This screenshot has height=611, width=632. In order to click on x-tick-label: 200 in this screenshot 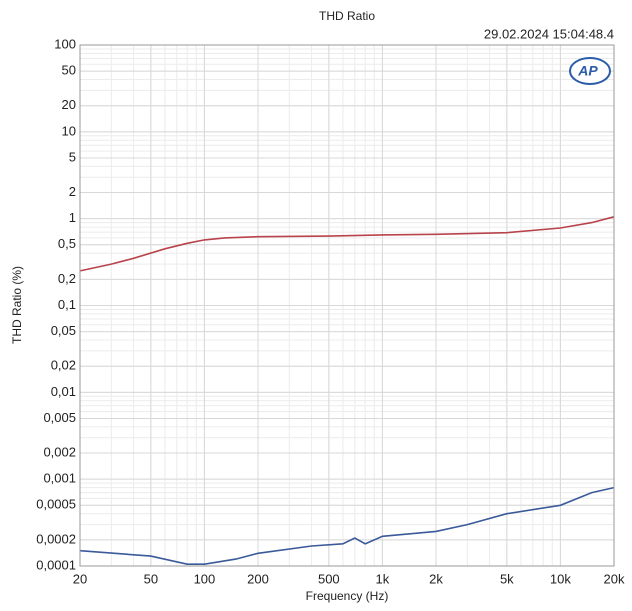, I will do `click(258, 578)`.